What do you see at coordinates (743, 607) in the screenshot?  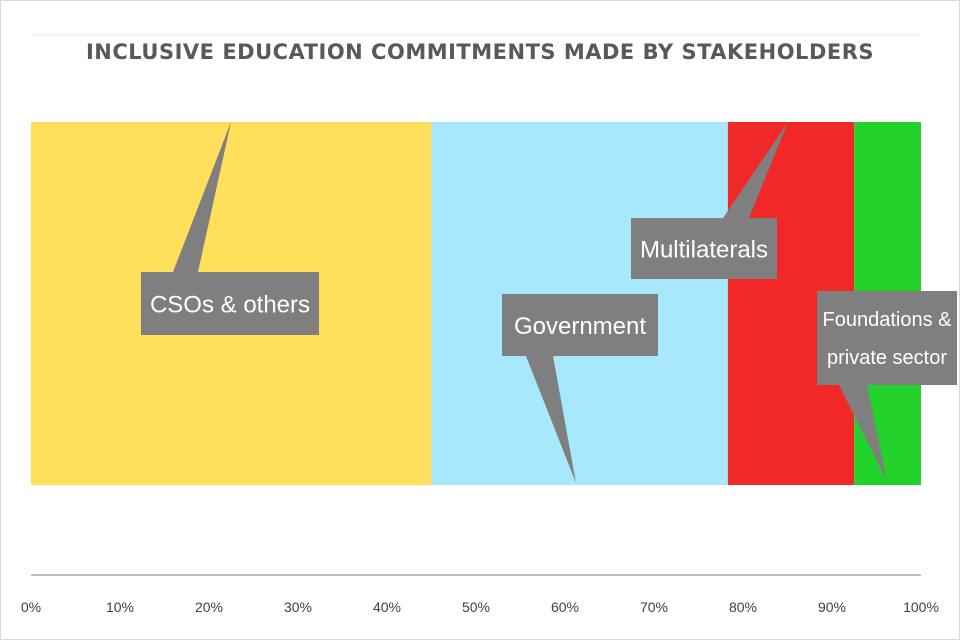 I see `x-tick-label: 80%` at bounding box center [743, 607].